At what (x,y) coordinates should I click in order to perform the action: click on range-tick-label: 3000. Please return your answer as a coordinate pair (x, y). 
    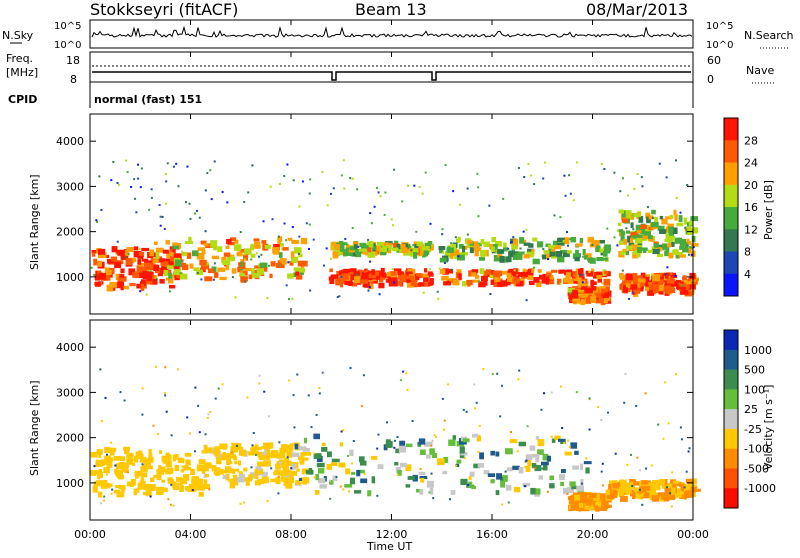
    Looking at the image, I should click on (70, 186).